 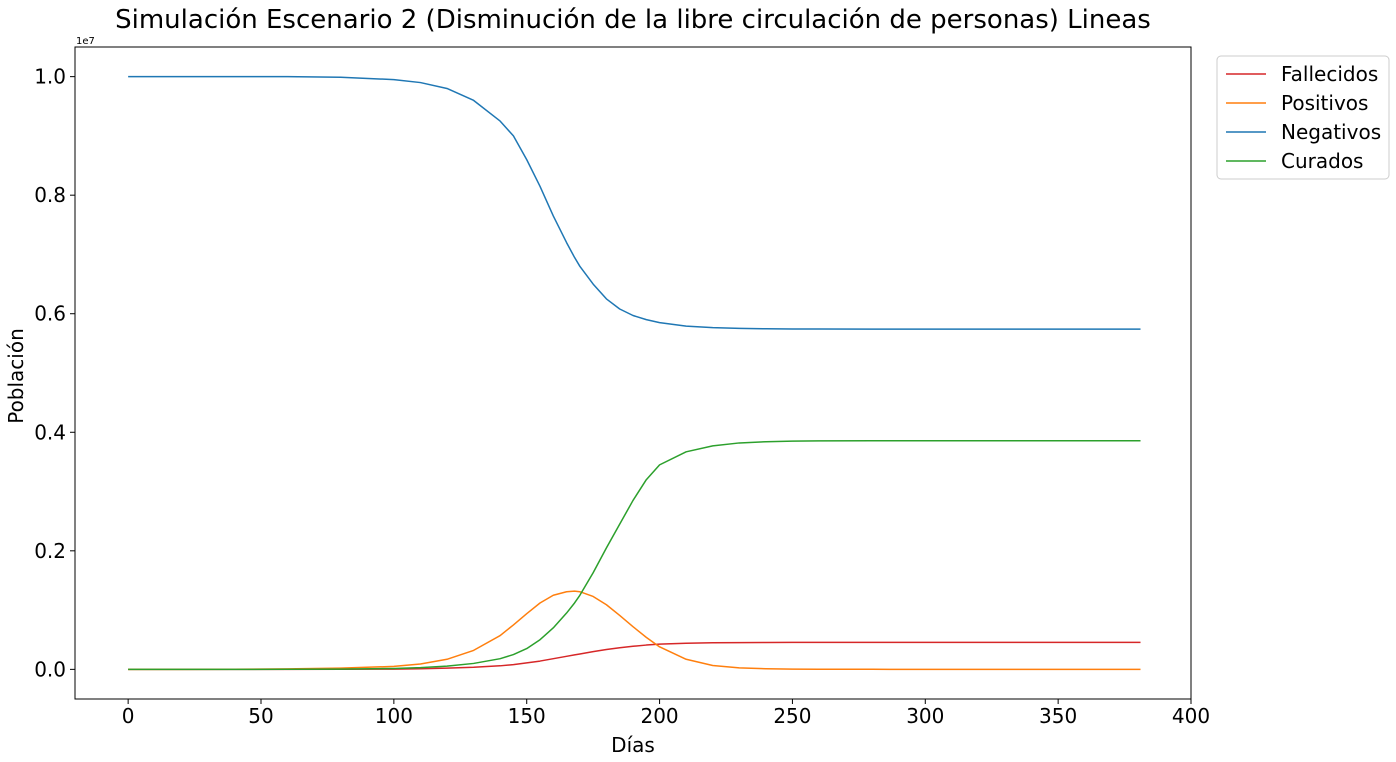 I want to click on x-tick-label: 100, so click(x=394, y=716).